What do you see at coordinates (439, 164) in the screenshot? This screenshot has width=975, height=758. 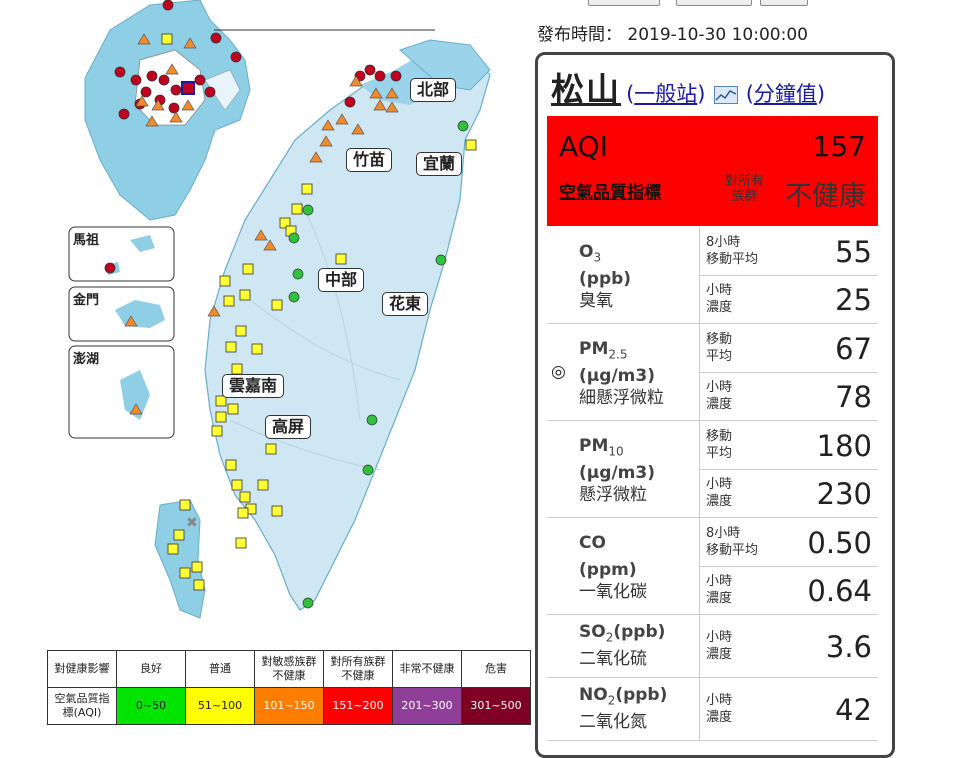 I see `region-label-yilan: 宜蘭` at bounding box center [439, 164].